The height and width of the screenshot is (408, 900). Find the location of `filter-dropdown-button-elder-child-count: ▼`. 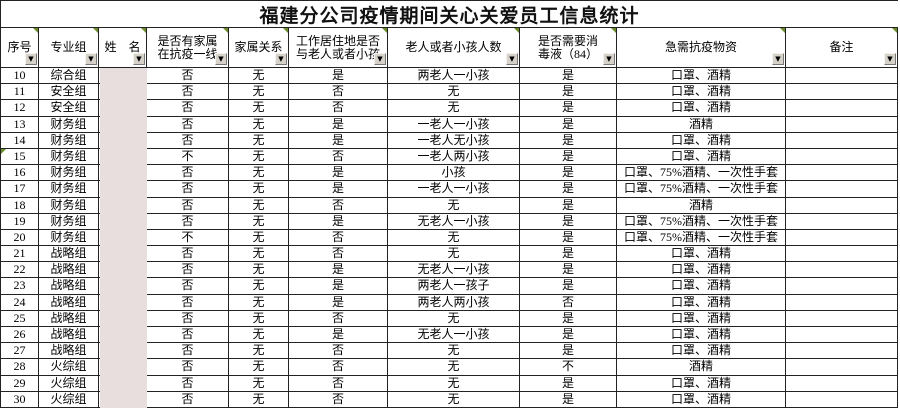

filter-dropdown-button-elder-child-count: ▼ is located at coordinates (512, 59).